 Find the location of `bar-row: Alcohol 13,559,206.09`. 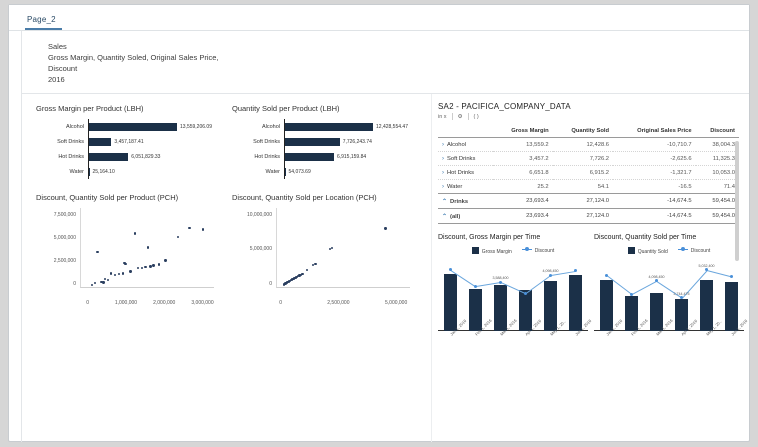

bar-row: Alcohol 13,559,206.09 is located at coordinates (134, 126).